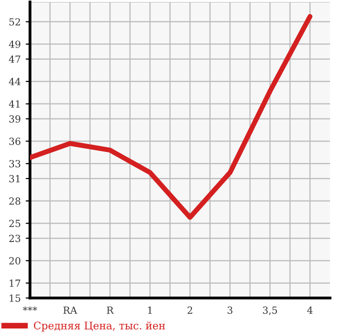  I want to click on x-tick-label: 1, so click(150, 310).